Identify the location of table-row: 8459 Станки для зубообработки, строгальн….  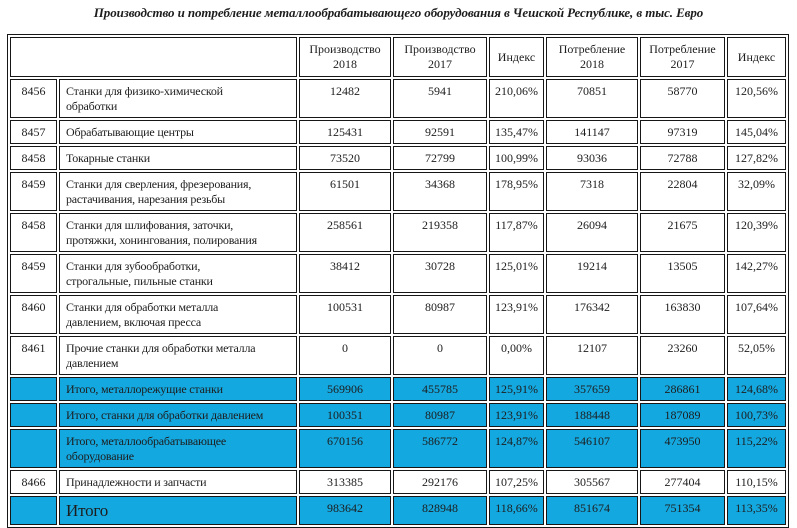
(398, 273).